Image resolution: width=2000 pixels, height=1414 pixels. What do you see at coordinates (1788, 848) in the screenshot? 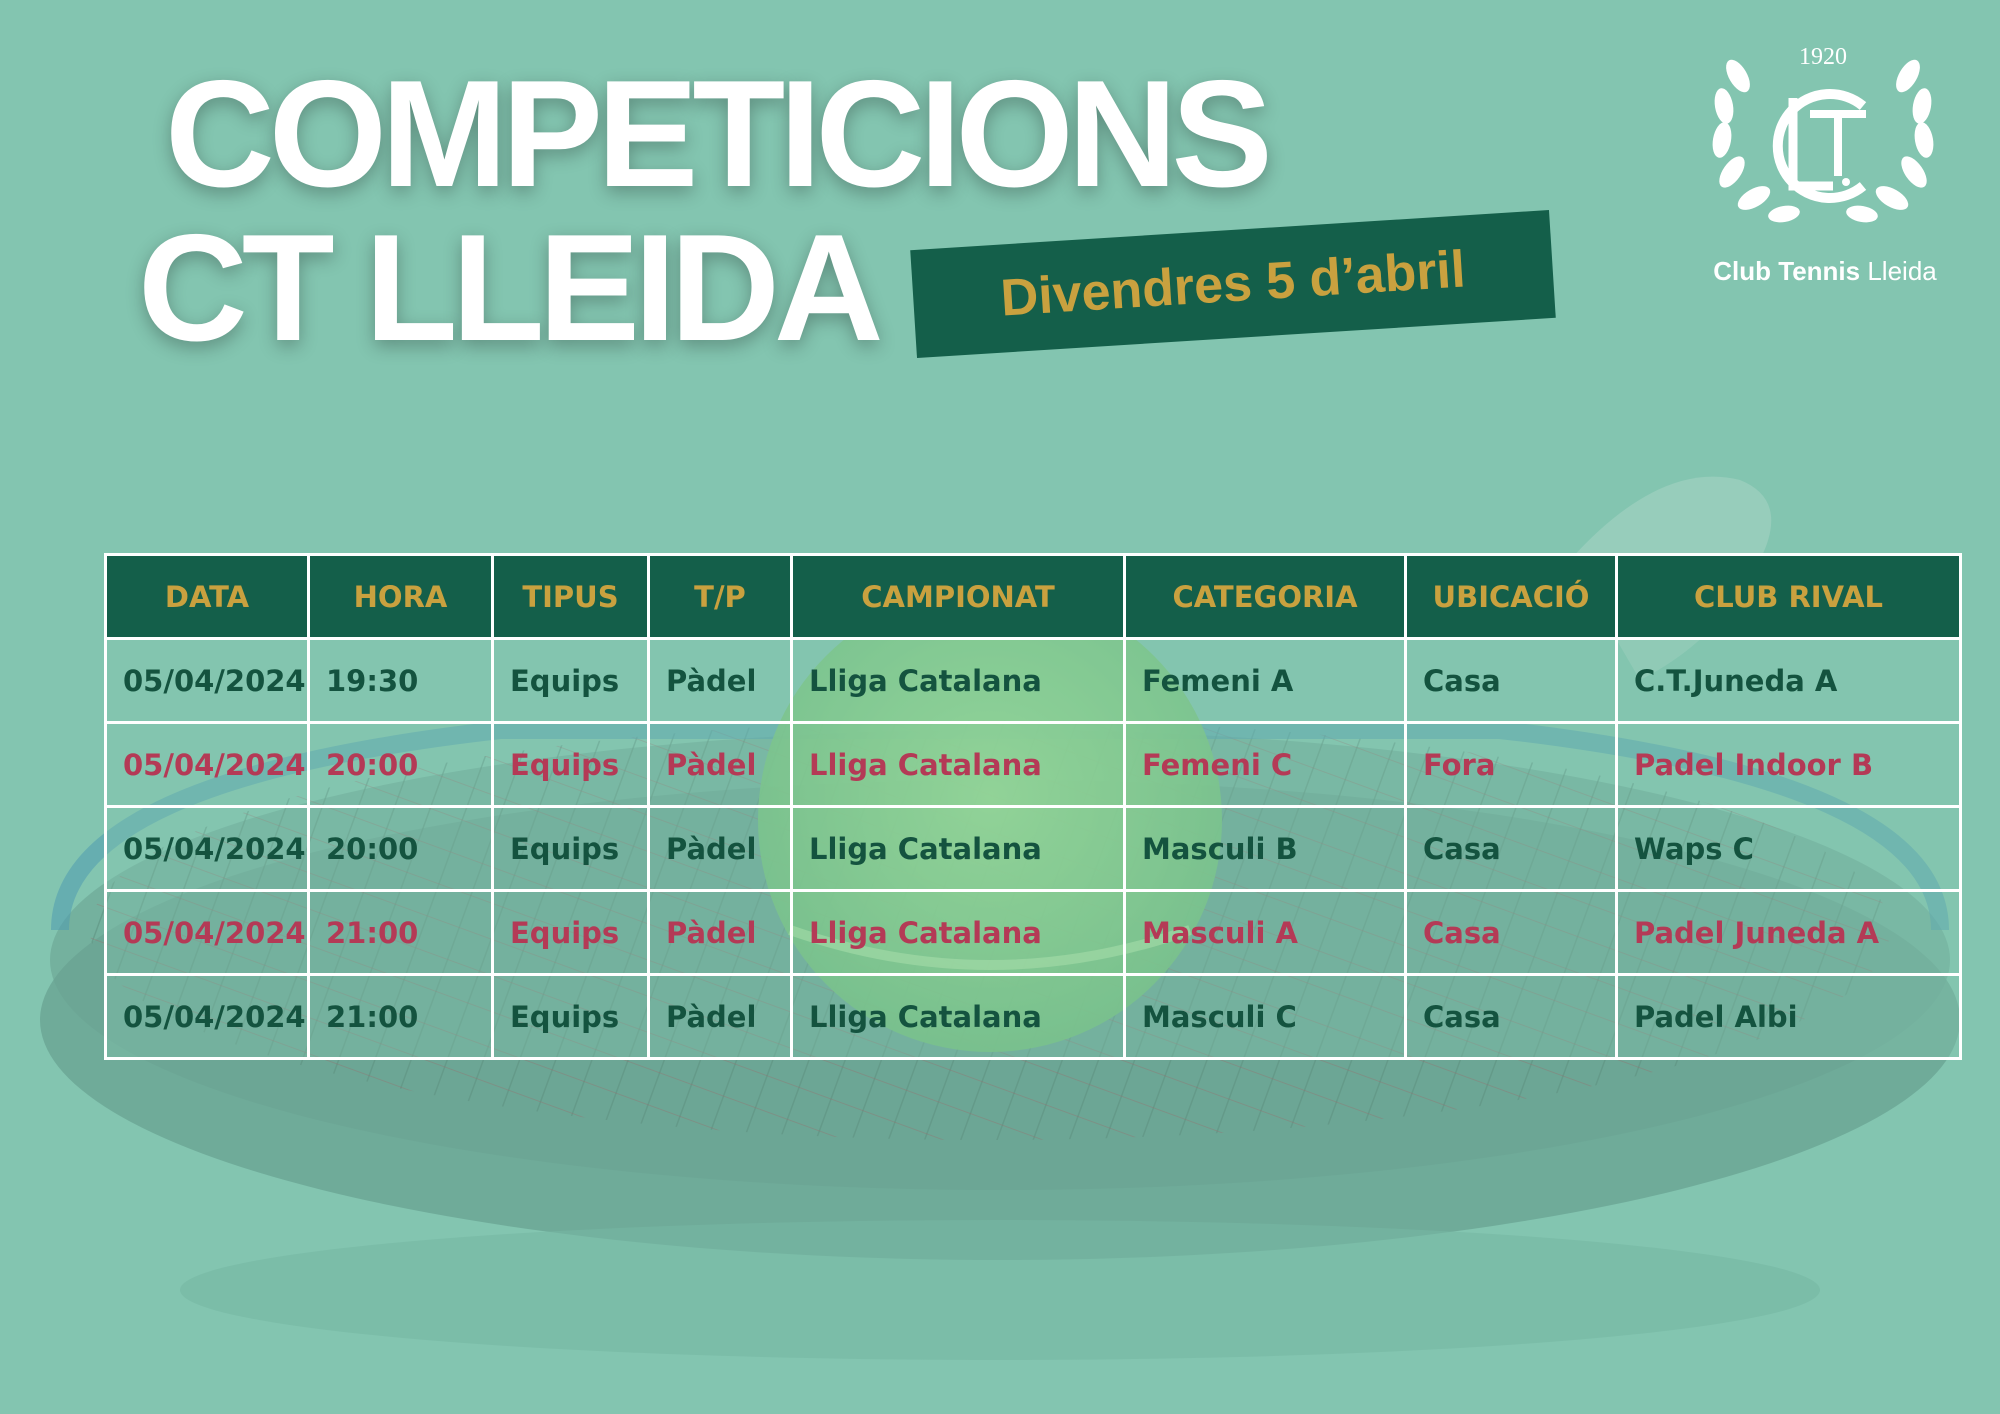
I see `table-cell: Waps C` at bounding box center [1788, 848].